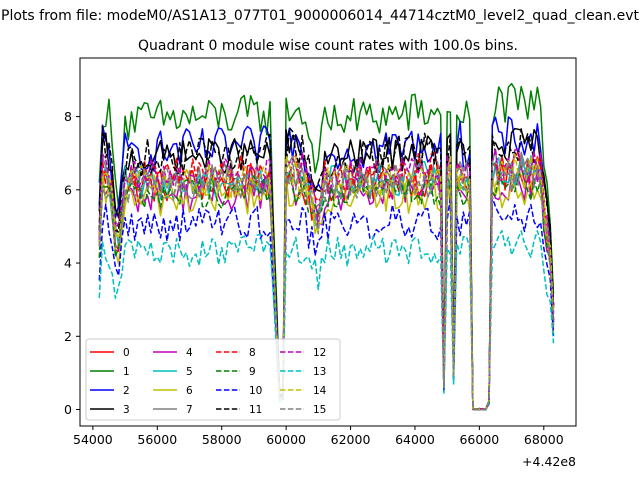 This screenshot has width=640, height=480. Describe the element at coordinates (126, 410) in the screenshot. I see `legend-label-3: 3` at that location.